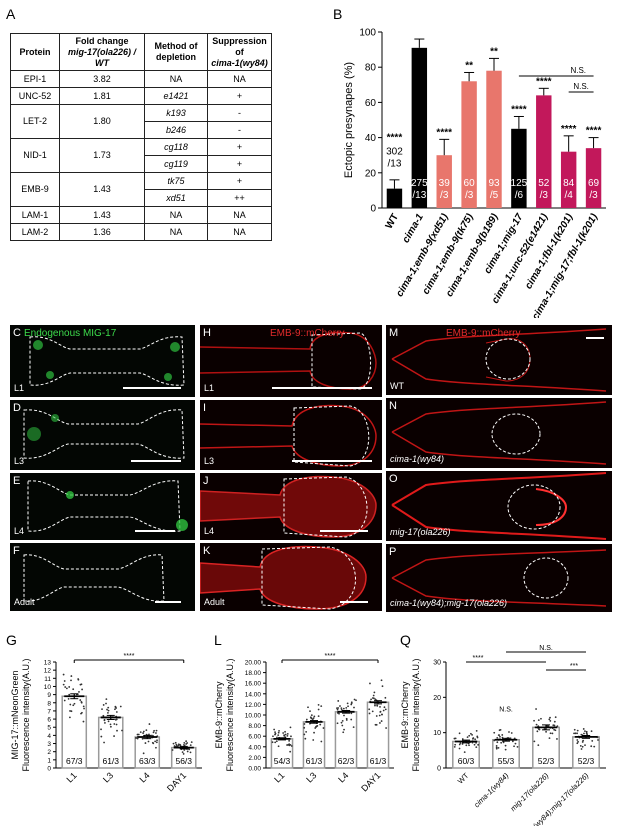 The width and height of the screenshot is (617, 829). I want to click on x-tick-label: WT, so click(463, 778).